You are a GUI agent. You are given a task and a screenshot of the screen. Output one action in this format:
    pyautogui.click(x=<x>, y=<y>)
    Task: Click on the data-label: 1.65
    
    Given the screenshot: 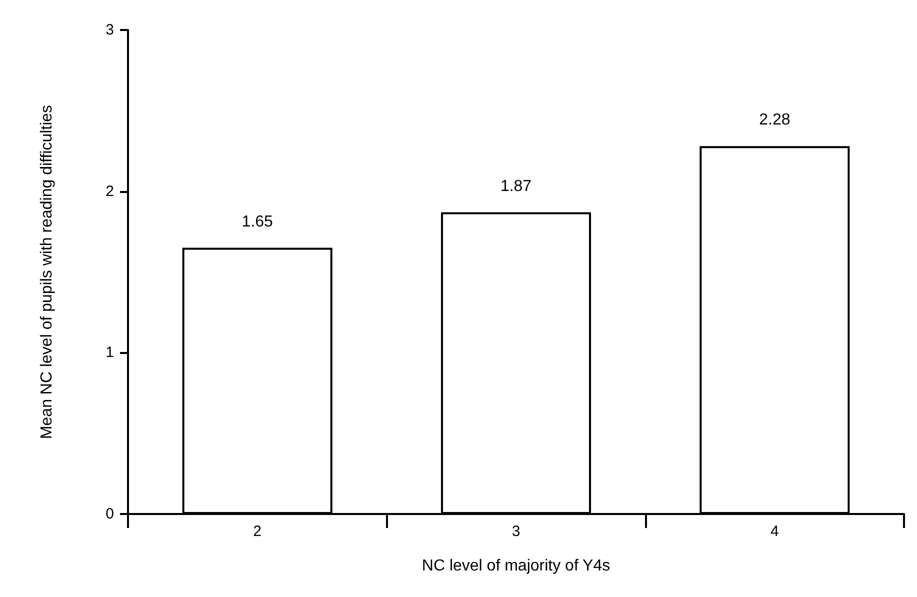 What is the action you would take?
    pyautogui.click(x=258, y=221)
    